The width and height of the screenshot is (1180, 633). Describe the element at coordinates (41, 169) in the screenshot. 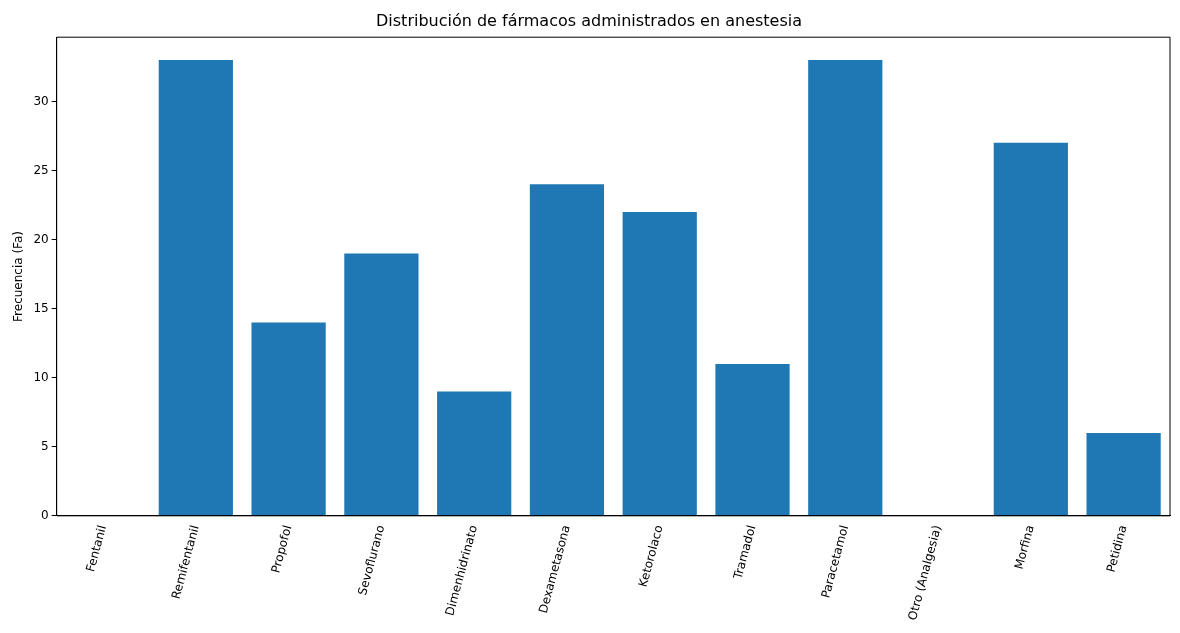

I see `y-tick-label: 25` at that location.